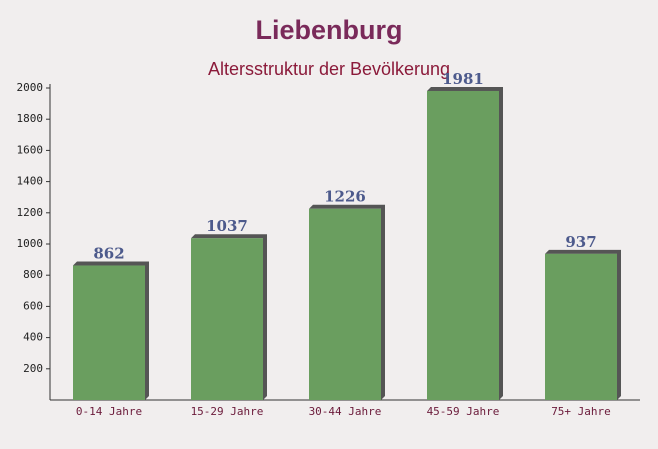 This screenshot has height=449, width=658. Describe the element at coordinates (329, 30) in the screenshot. I see `chart-title: Liebenburg` at that location.